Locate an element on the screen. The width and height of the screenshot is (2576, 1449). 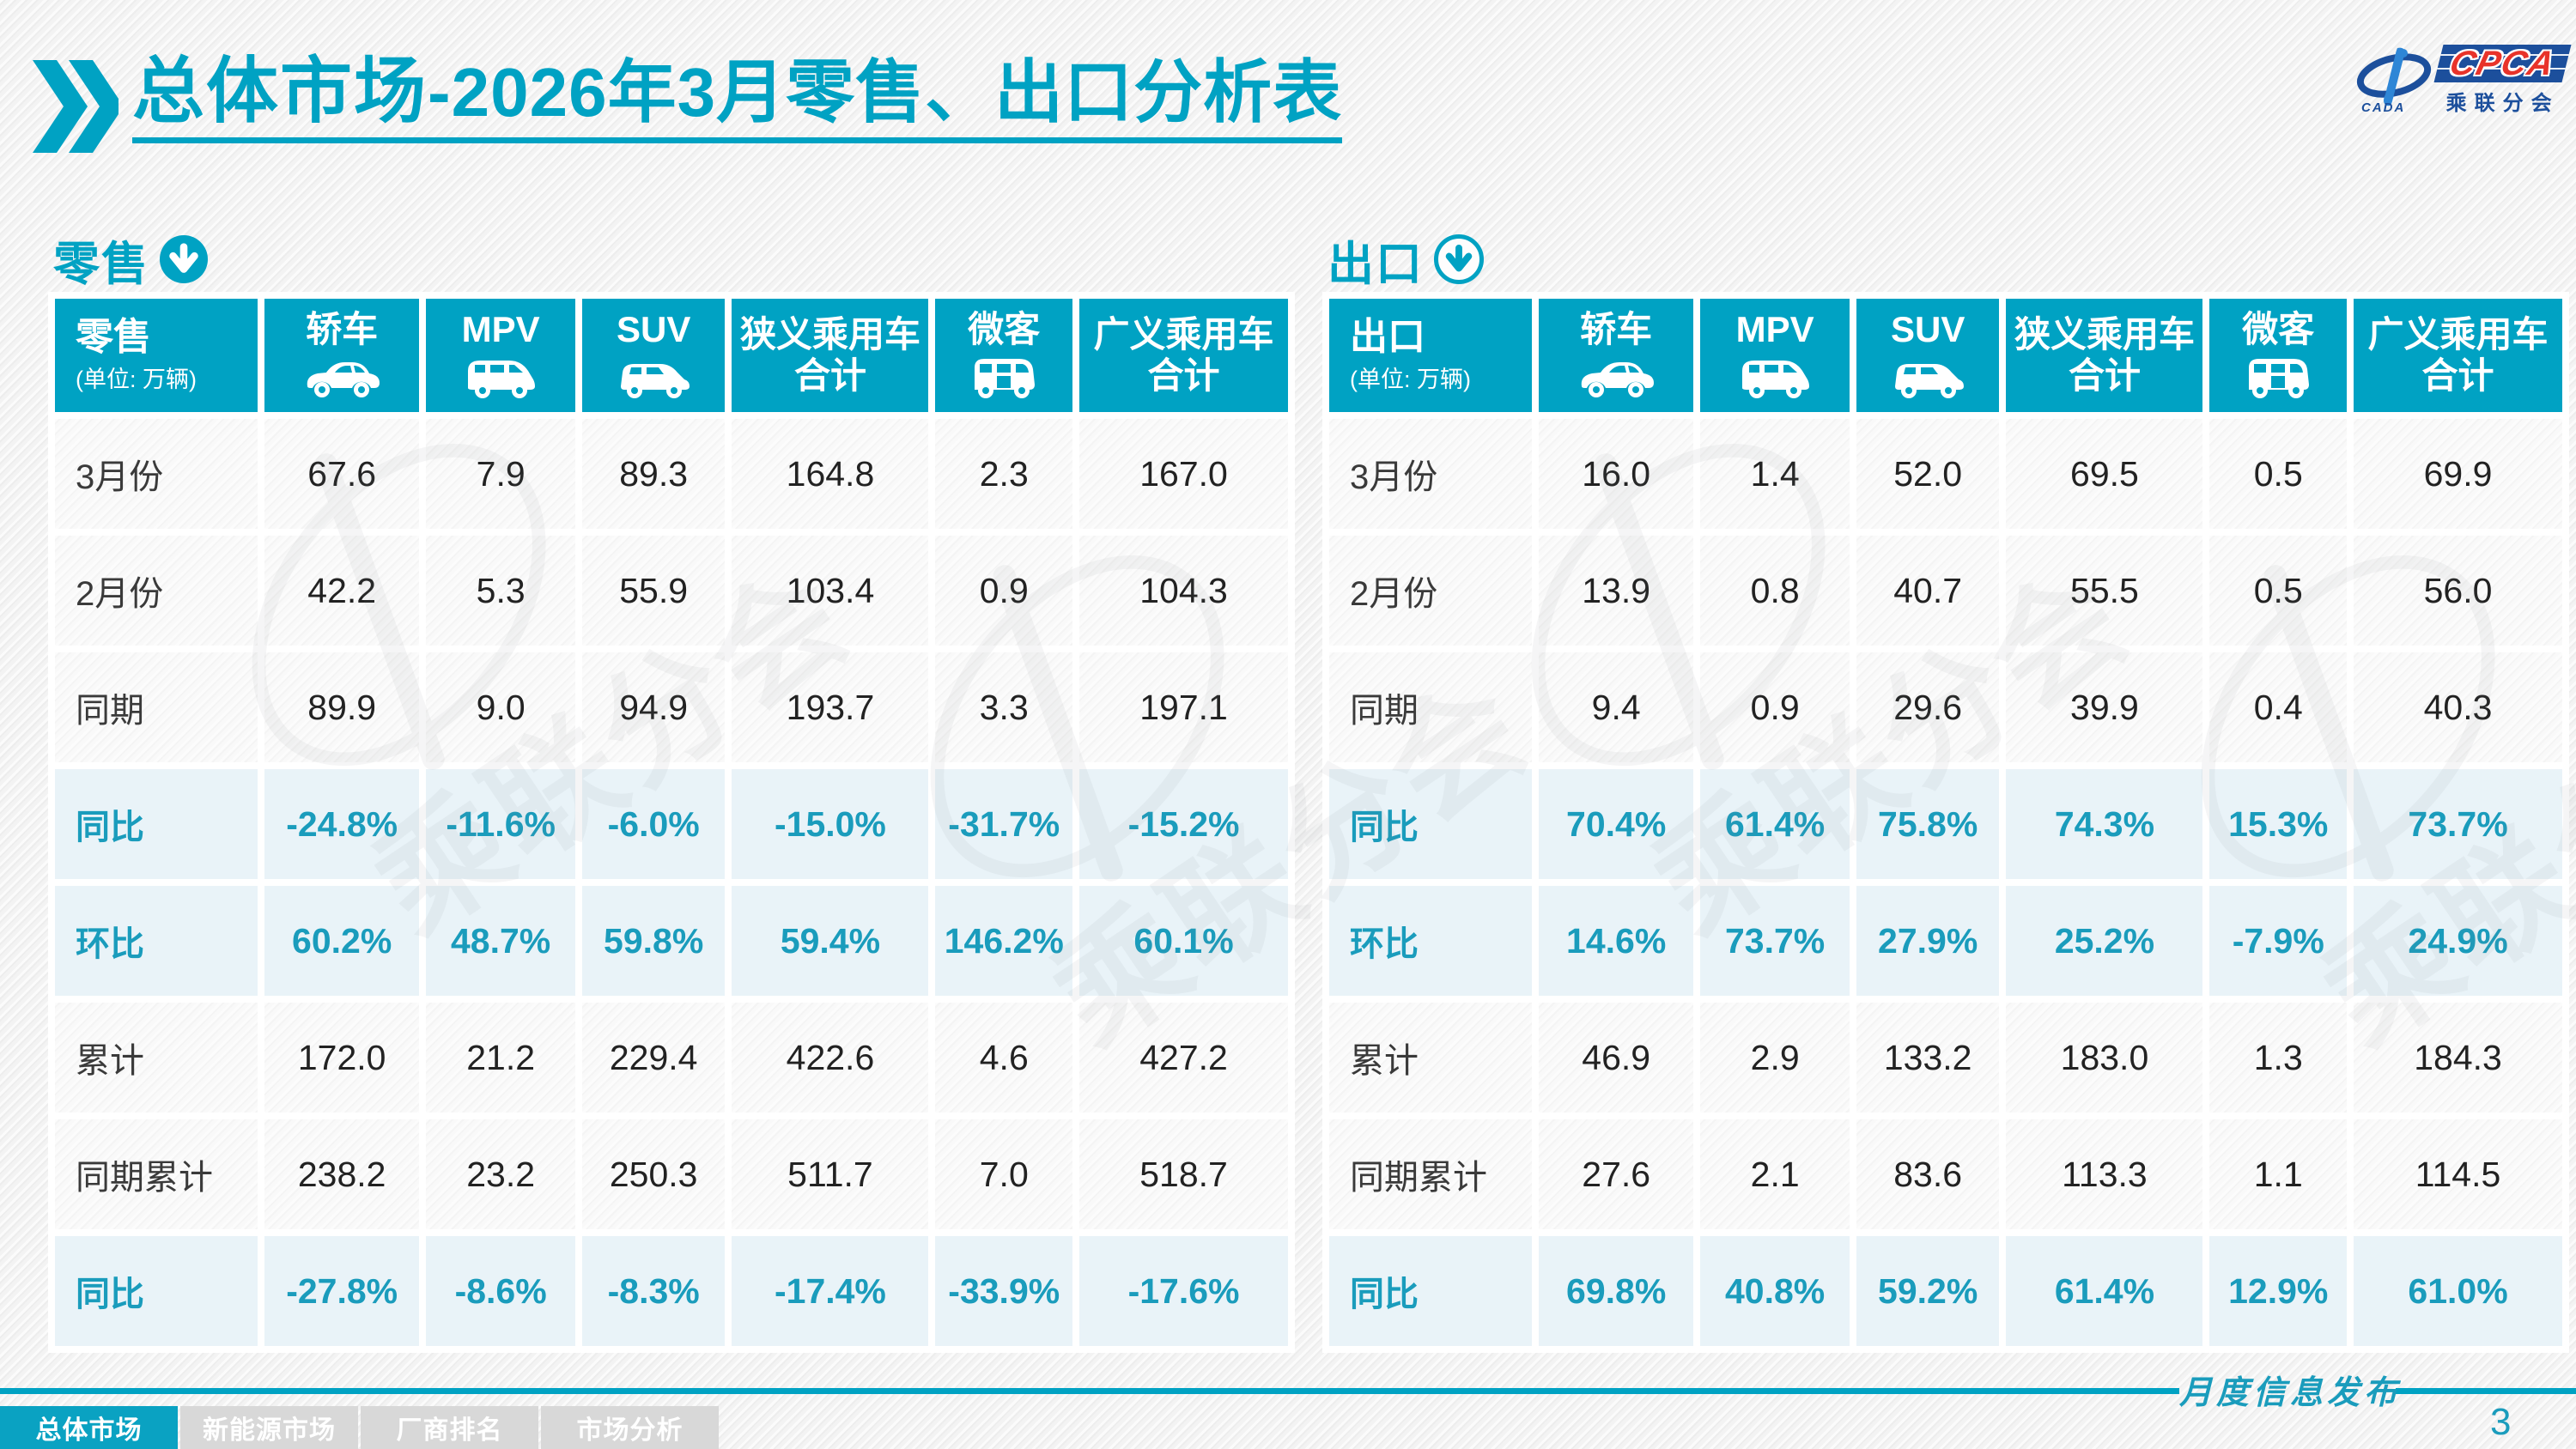
table-row: 3月份 67.6 7.9 89.3 164.8 2.3 167.0 is located at coordinates (671, 474).